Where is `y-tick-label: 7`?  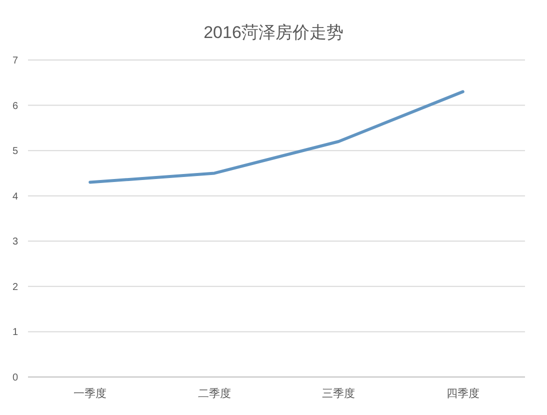 y-tick-label: 7 is located at coordinates (15, 61).